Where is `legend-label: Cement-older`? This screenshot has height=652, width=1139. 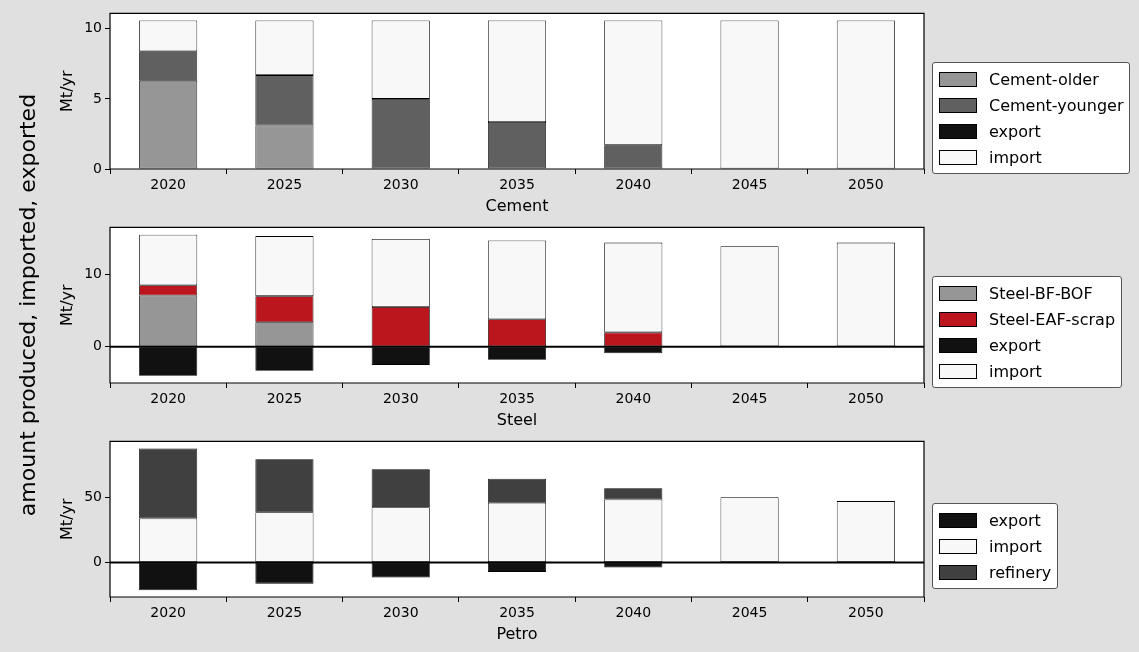 legend-label: Cement-older is located at coordinates (1044, 79).